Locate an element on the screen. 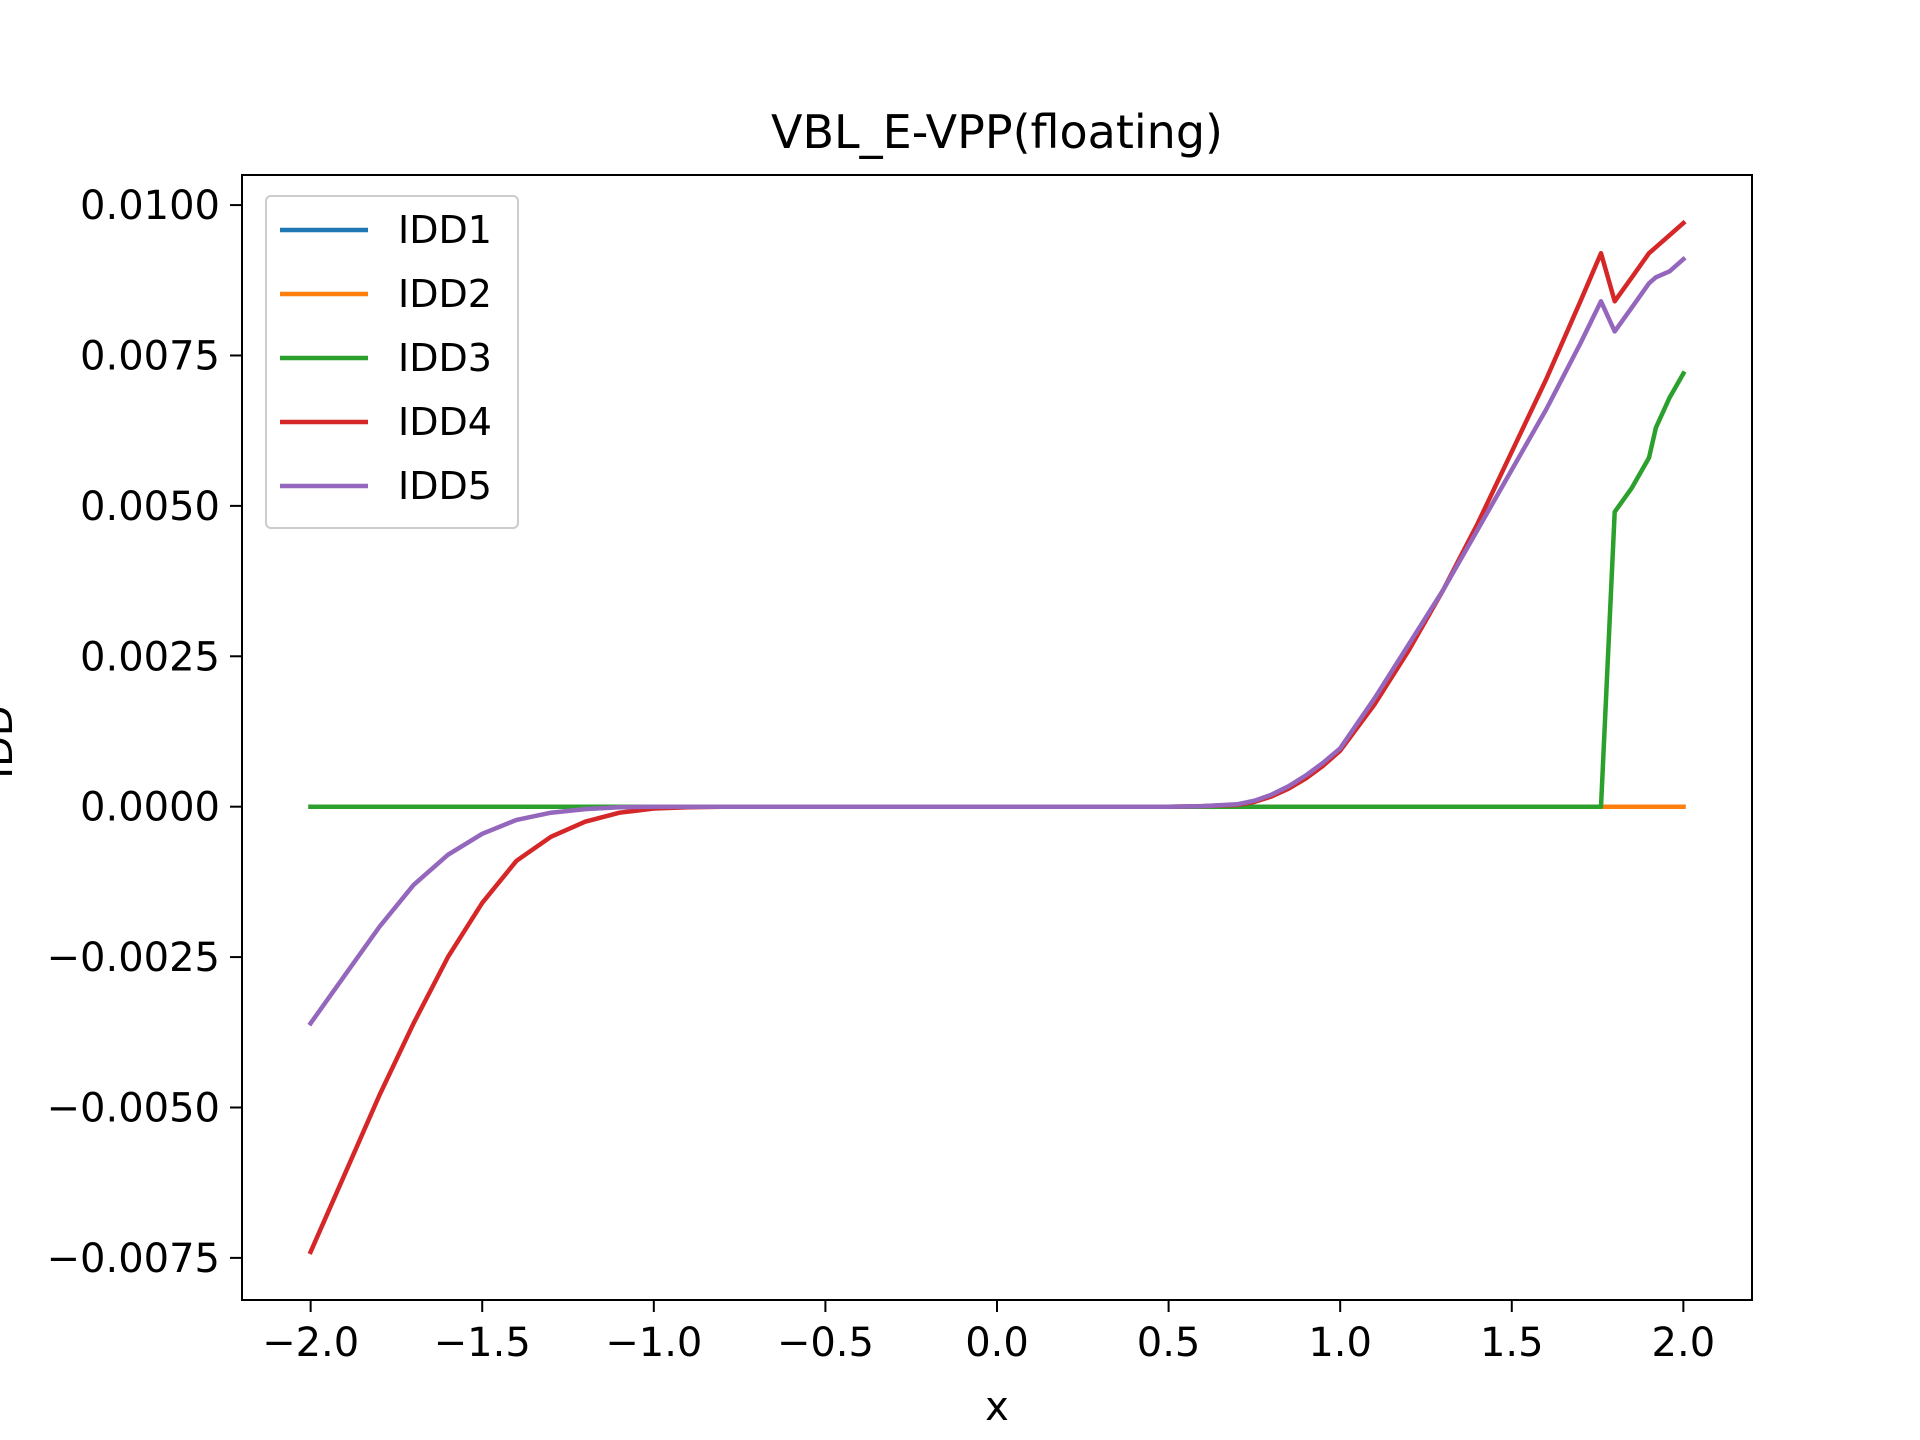 Image resolution: width=1920 pixels, height=1440 pixels. y-tick-label: 0.0075 is located at coordinates (150, 356).